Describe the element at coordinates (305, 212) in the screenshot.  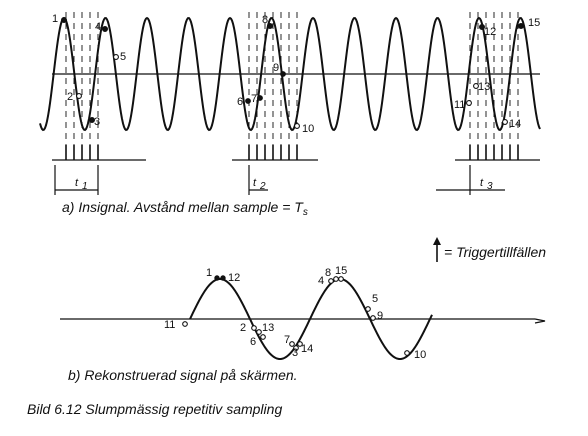
I see `caption-a-sub: s` at that location.